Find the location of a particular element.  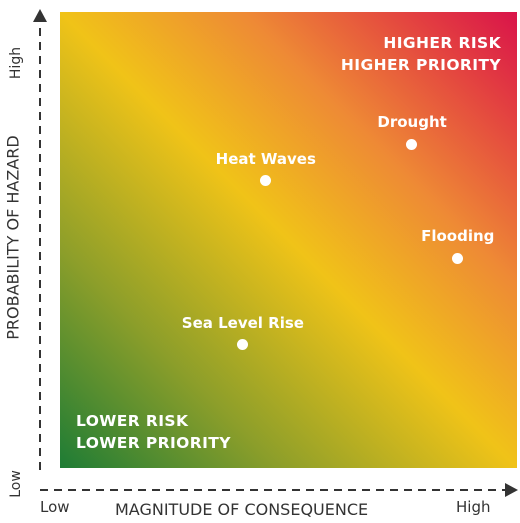

higher-priority-line: HIGHER PRIORITY is located at coordinates (420, 65).